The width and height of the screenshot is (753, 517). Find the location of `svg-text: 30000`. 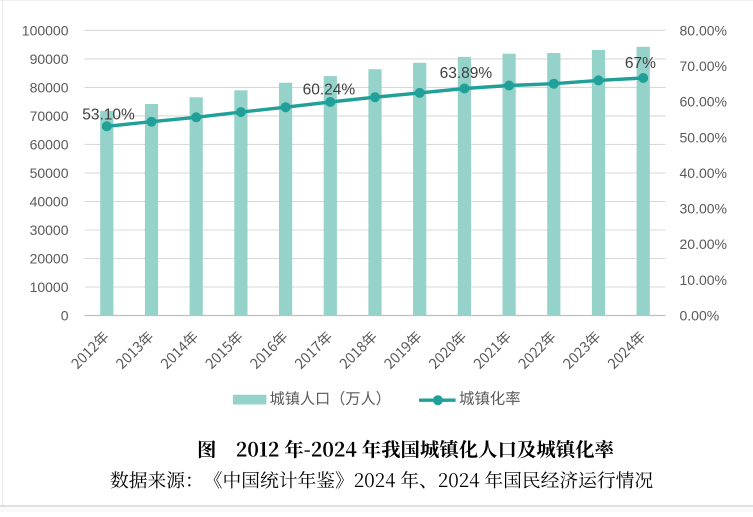

svg-text: 30000 is located at coordinates (49, 230).